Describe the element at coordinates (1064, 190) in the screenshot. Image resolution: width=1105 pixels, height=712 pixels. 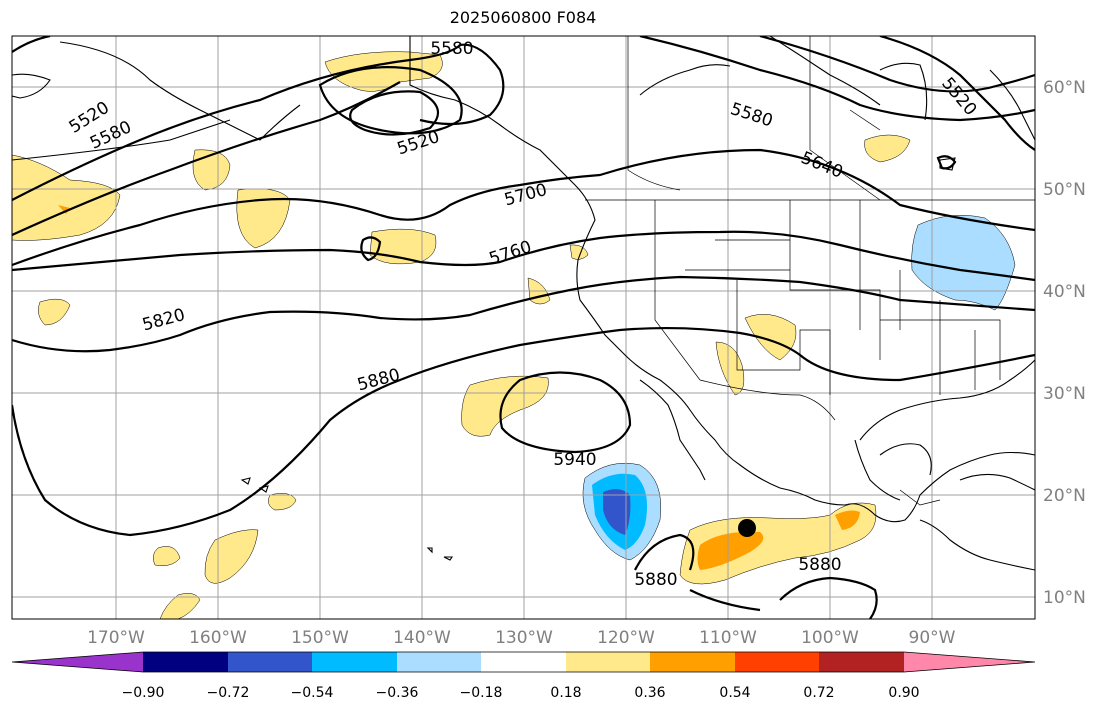
I see `lat-label: 50°N` at that location.